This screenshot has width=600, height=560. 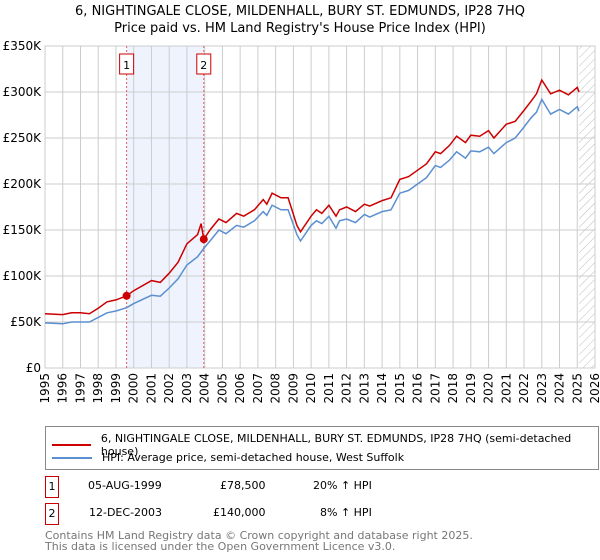 I want to click on x-tick-label: 1997, so click(x=80, y=388).